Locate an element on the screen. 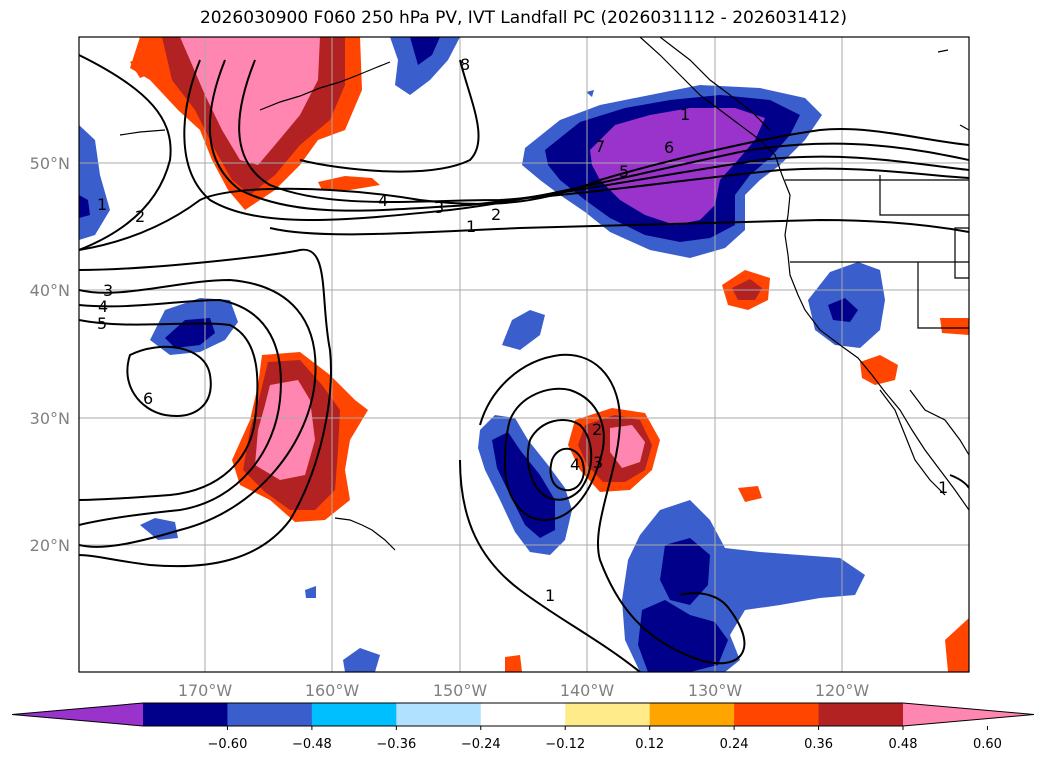  lon-label: 170°W is located at coordinates (205, 690).